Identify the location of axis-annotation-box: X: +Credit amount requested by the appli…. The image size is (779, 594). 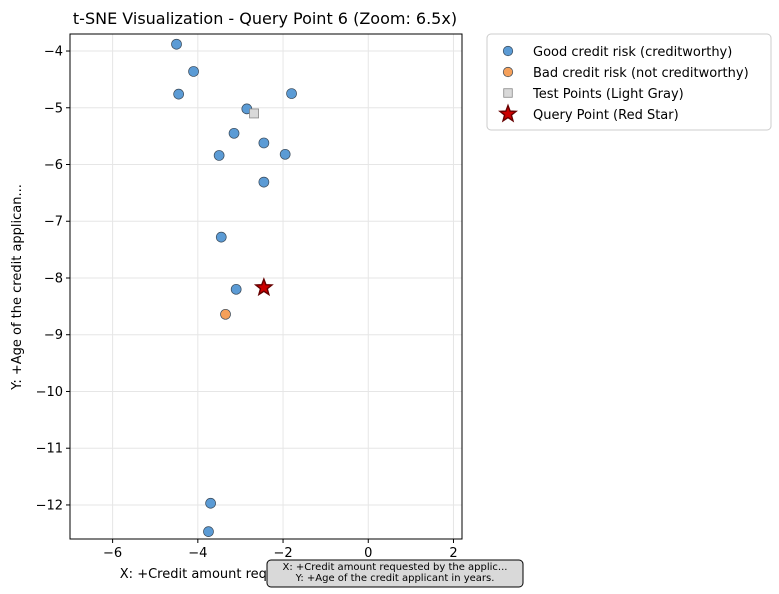
(395, 573).